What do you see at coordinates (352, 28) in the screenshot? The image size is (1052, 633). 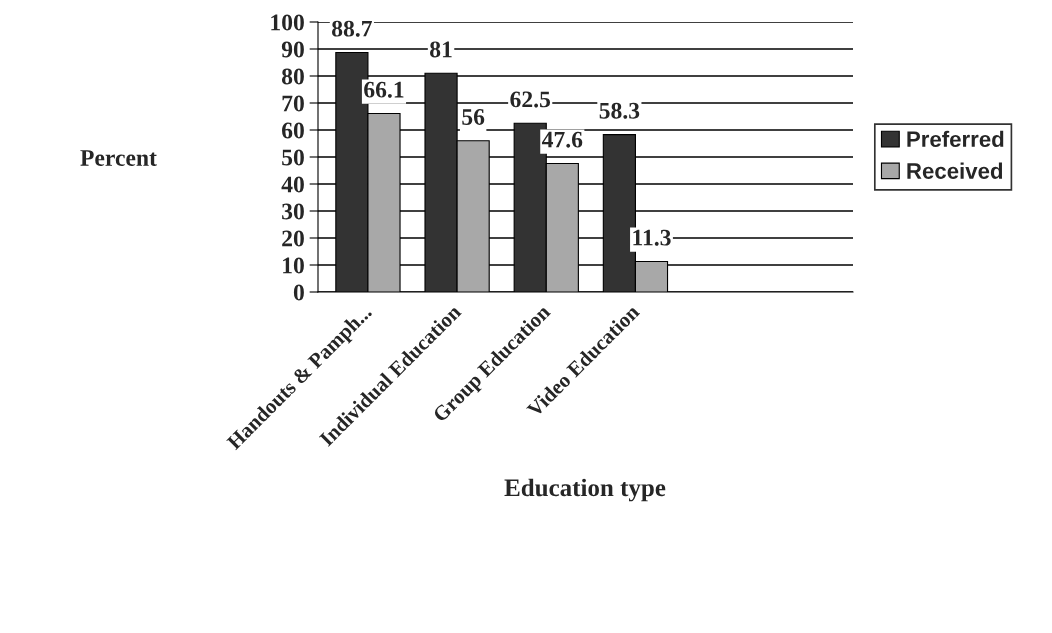 I see `data-label: 88.7` at bounding box center [352, 28].